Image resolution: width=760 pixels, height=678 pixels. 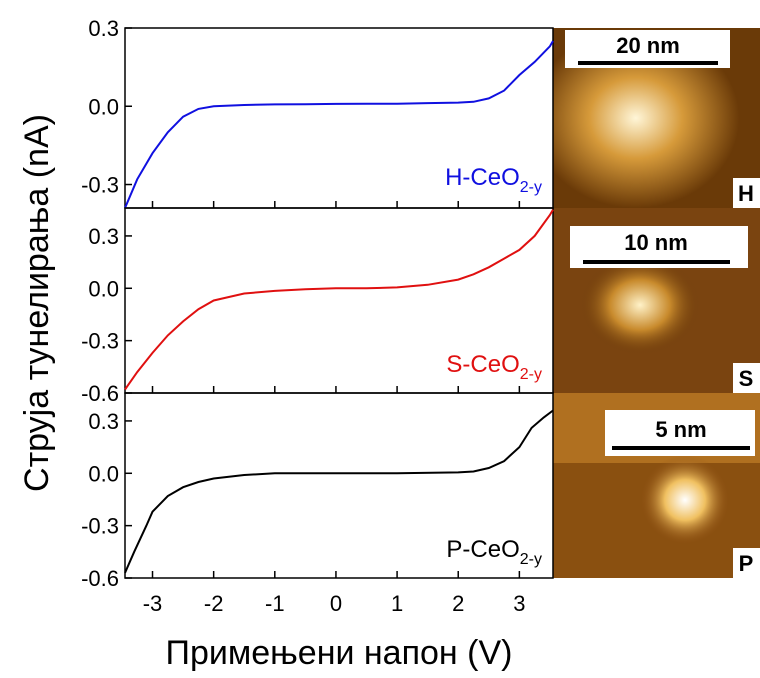 I want to click on series-name: H-CeO, so click(x=482, y=177).